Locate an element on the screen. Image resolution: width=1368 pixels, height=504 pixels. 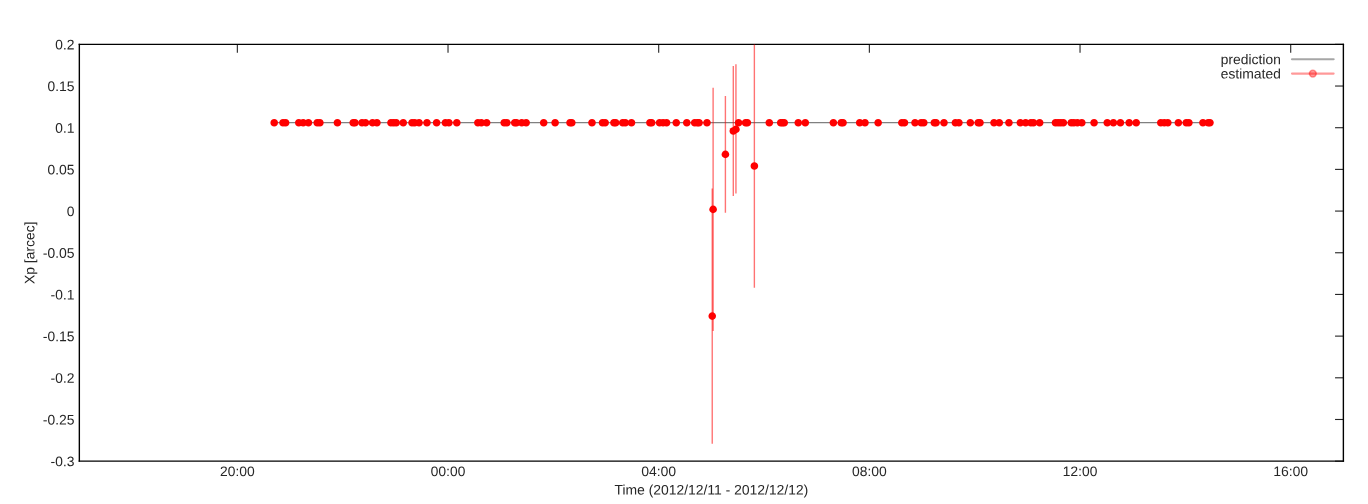
legend-label: prediction is located at coordinates (1250, 61).